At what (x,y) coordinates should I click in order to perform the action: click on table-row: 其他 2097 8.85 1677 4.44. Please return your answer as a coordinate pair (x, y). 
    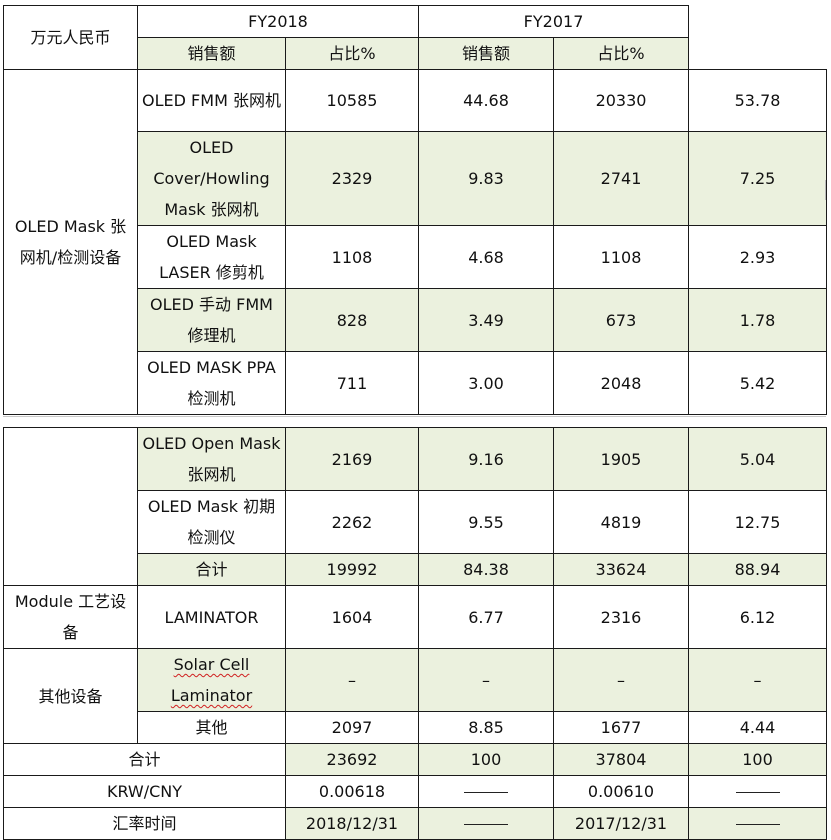
    Looking at the image, I should click on (415, 727).